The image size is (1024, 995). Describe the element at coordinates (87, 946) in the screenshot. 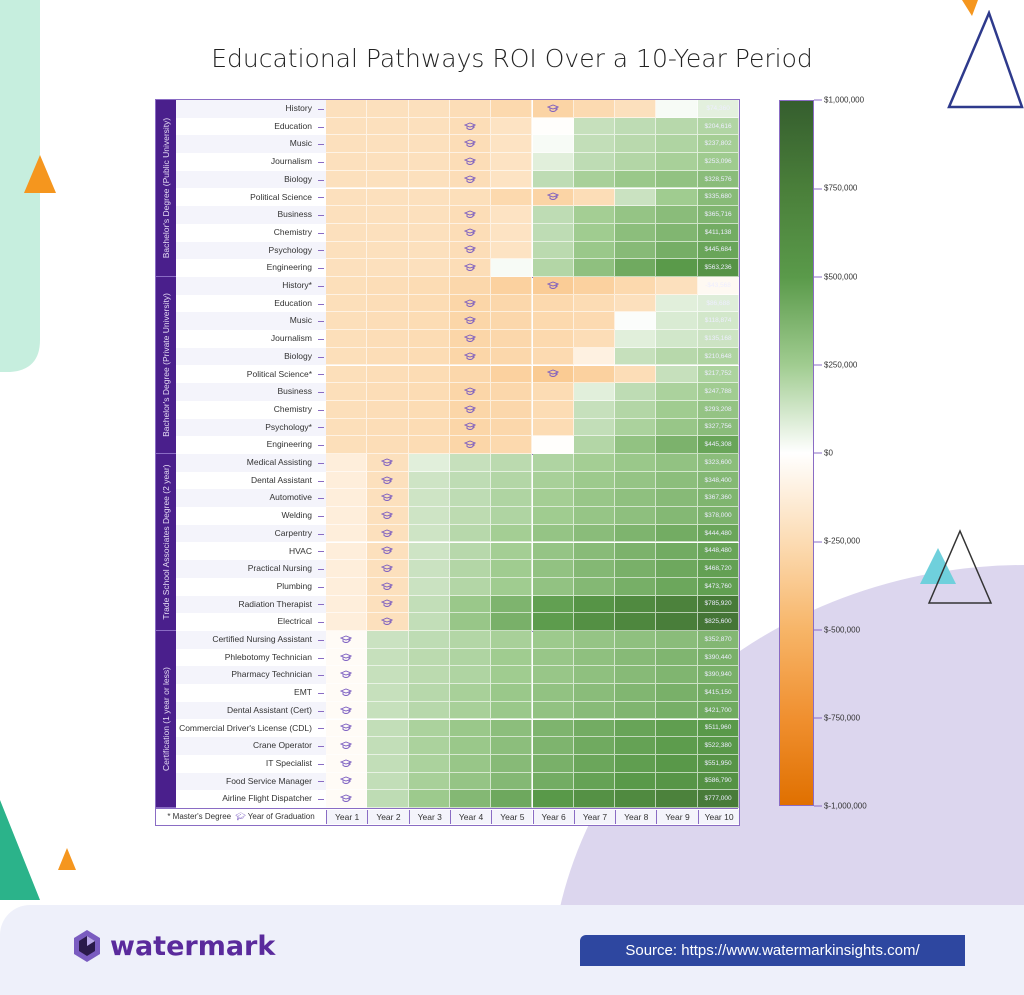

I see `watermark-logo-icon` at that location.